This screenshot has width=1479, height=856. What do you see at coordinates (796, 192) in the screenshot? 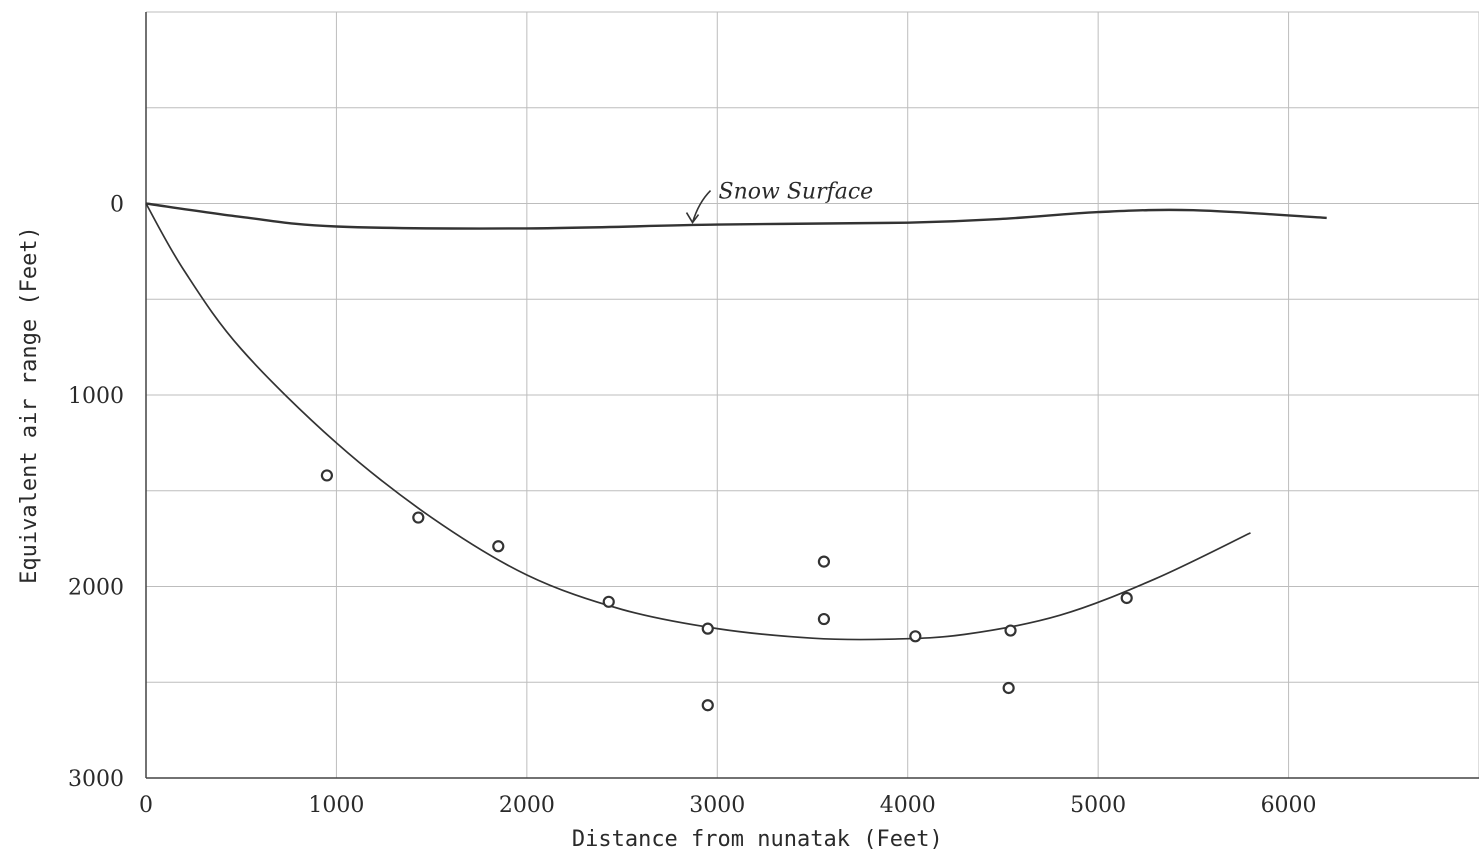
I see `annotation-label: Snow Surface` at bounding box center [796, 192].